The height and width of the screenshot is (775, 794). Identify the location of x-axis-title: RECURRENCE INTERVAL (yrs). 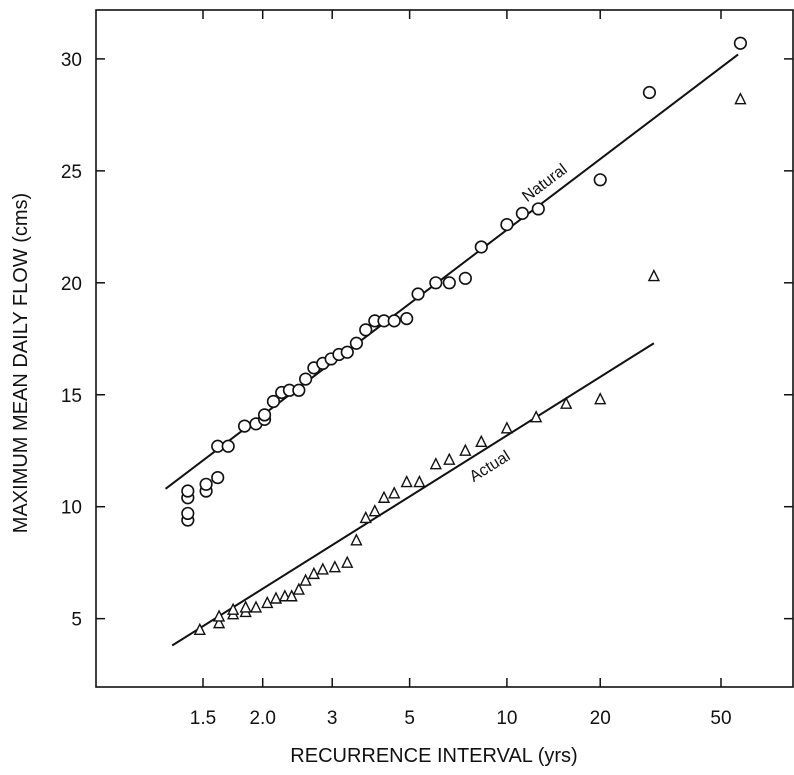
(433, 756).